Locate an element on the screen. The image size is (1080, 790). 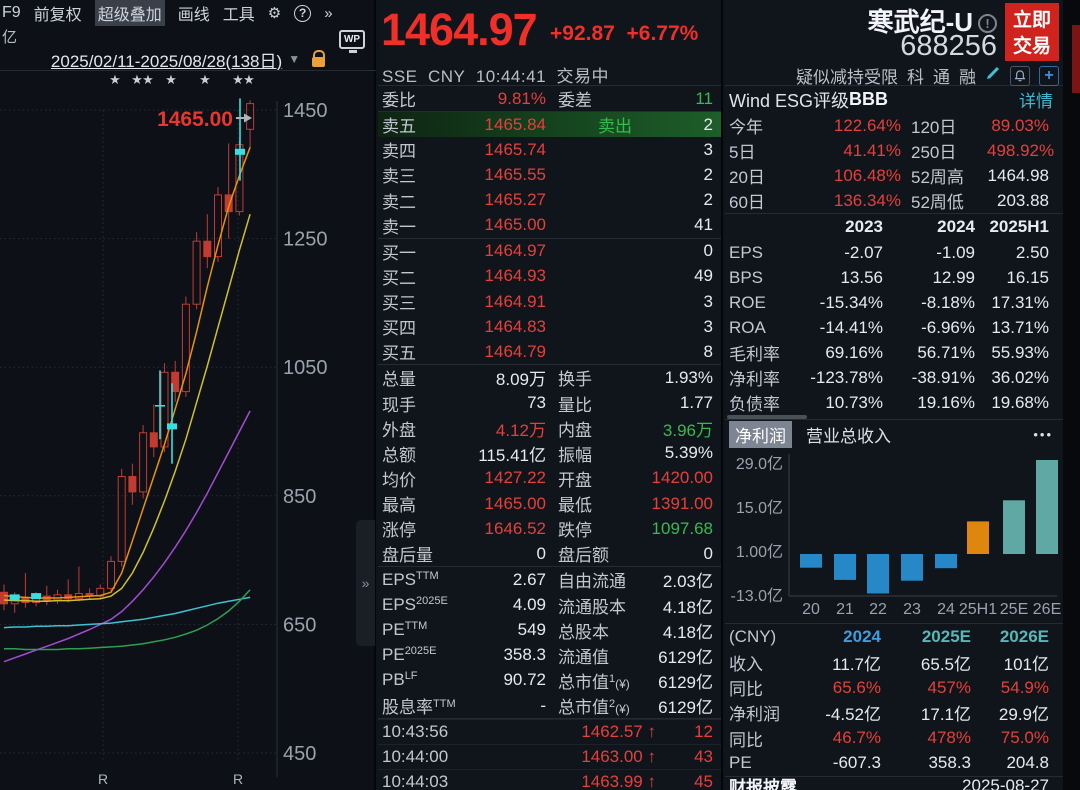
flag-tong: 通 is located at coordinates (941, 77).